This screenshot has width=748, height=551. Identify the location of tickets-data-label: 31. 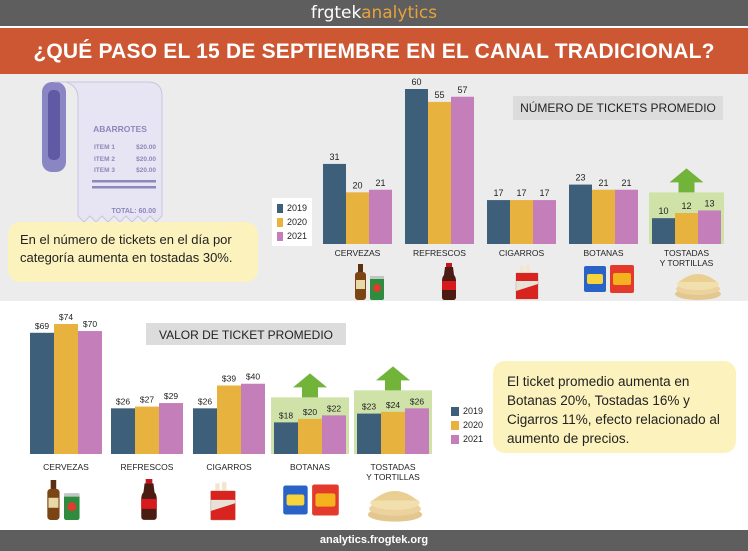
(334, 157).